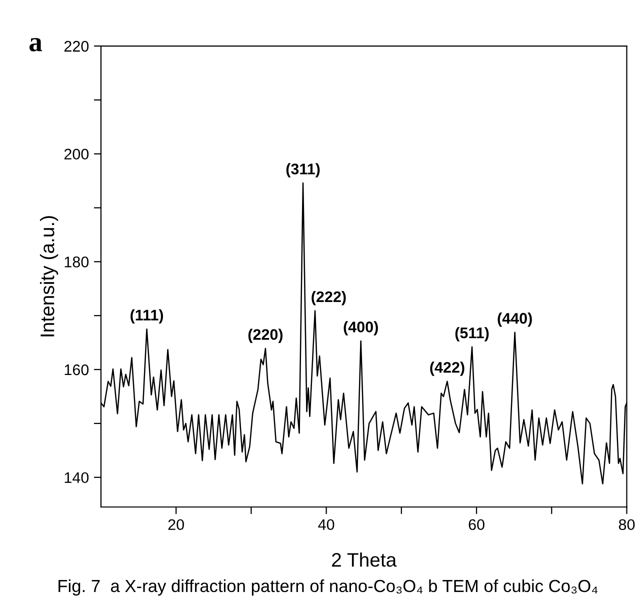 Image resolution: width=635 pixels, height=601 pixels. What do you see at coordinates (626, 524) in the screenshot?
I see `x-tick-label: 80` at bounding box center [626, 524].